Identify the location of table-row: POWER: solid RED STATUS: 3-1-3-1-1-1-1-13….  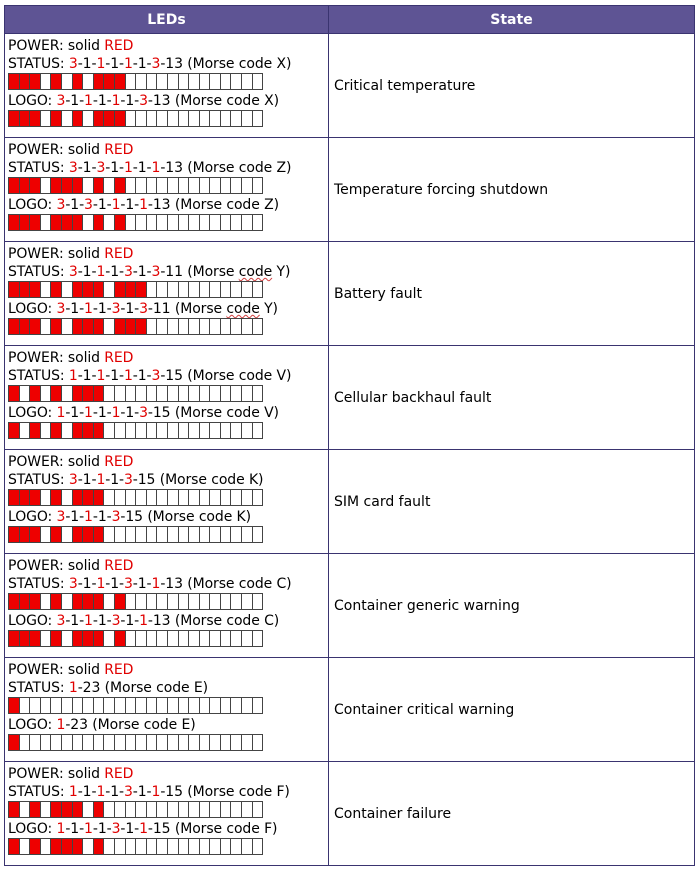
(349, 189).